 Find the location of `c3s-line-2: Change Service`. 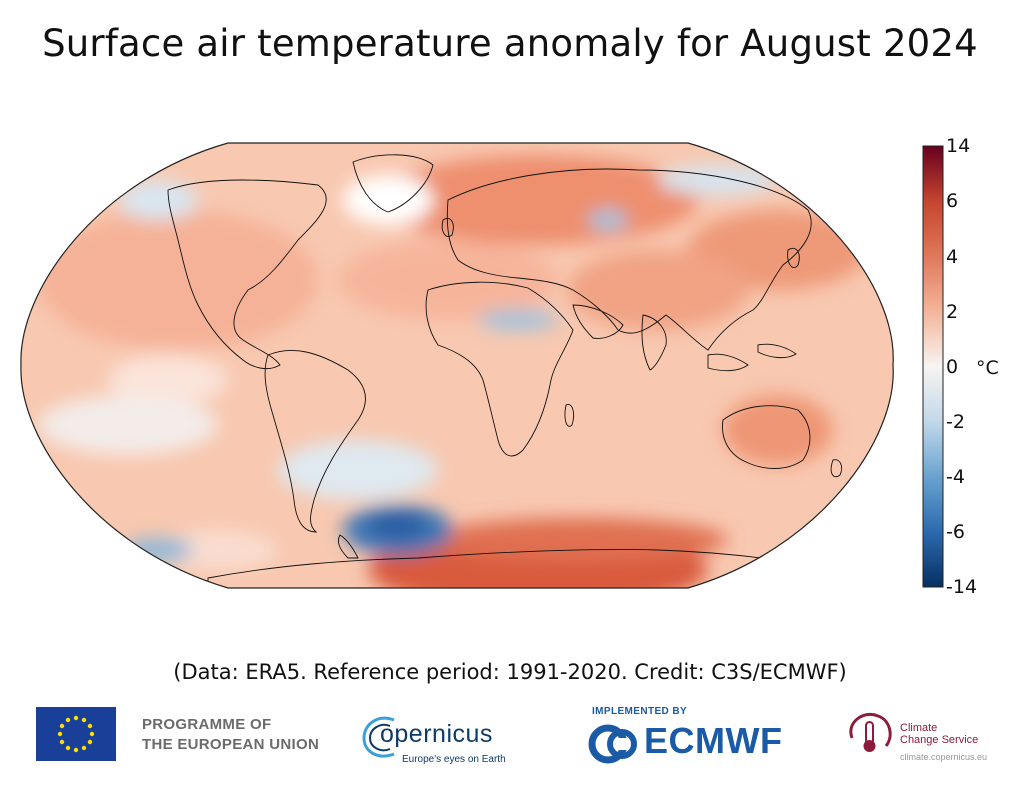

c3s-line-2: Change Service is located at coordinates (939, 740).